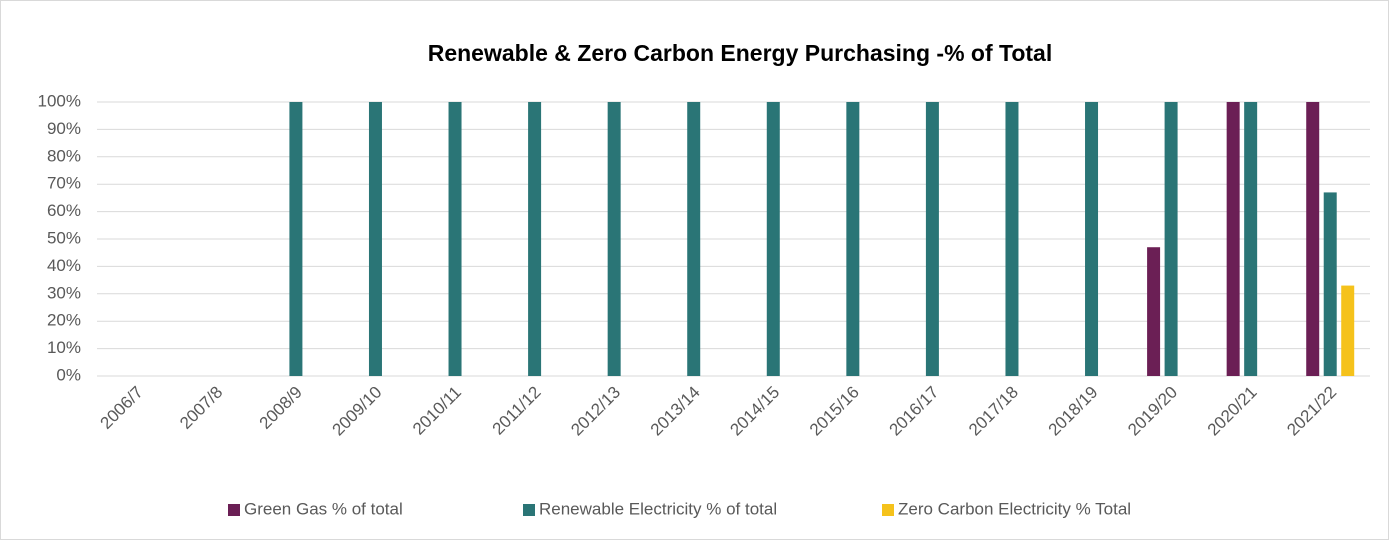 The width and height of the screenshot is (1389, 540). I want to click on y-tick-label: 80%, so click(64, 155).